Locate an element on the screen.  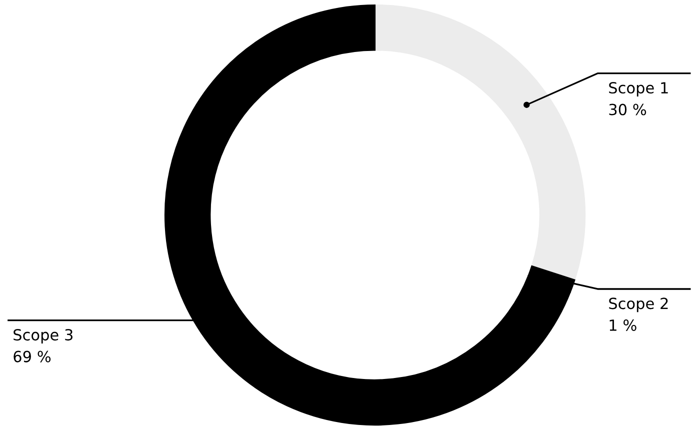
data-label: 1 % is located at coordinates (623, 325).